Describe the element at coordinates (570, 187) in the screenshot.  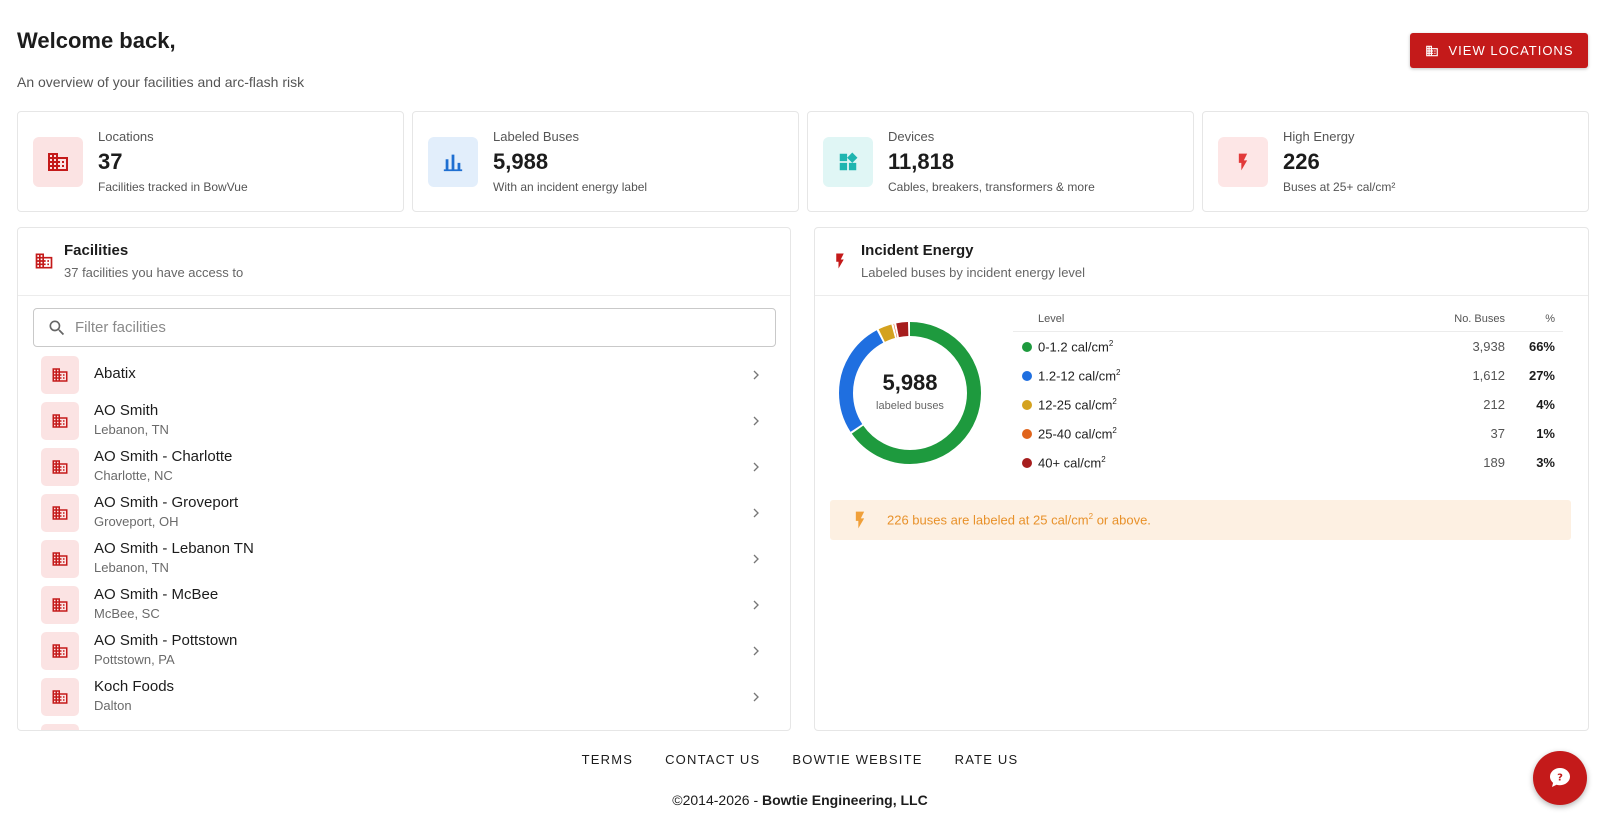
I see `stat-desc: With an incident energy label` at that location.